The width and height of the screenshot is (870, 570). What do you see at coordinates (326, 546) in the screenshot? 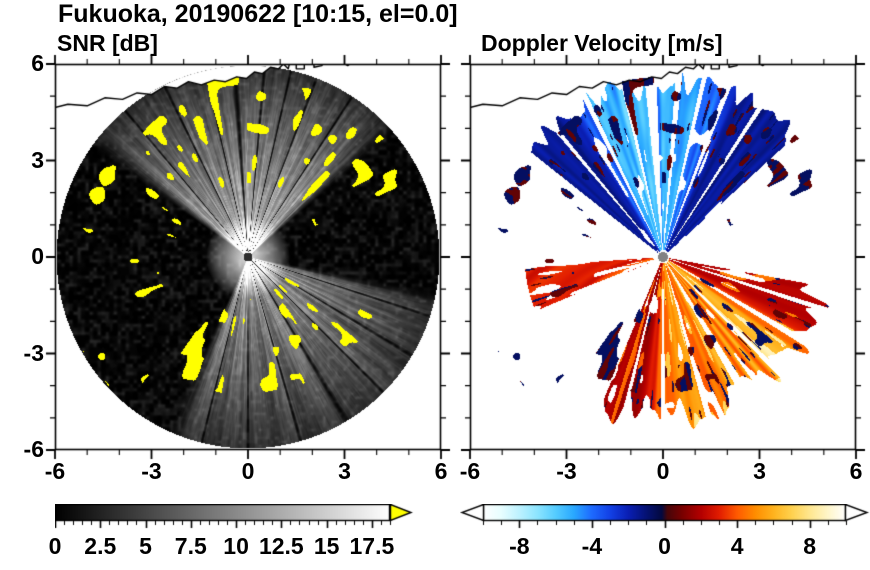
I see `snr-colorbar-tick-label: 15` at bounding box center [326, 546].